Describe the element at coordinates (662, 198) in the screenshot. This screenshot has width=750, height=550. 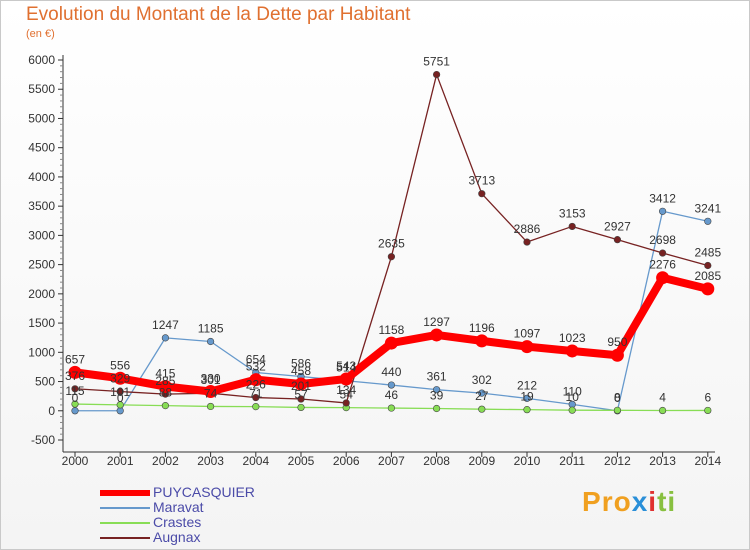
I see `data-label-maravat: 3412` at that location.